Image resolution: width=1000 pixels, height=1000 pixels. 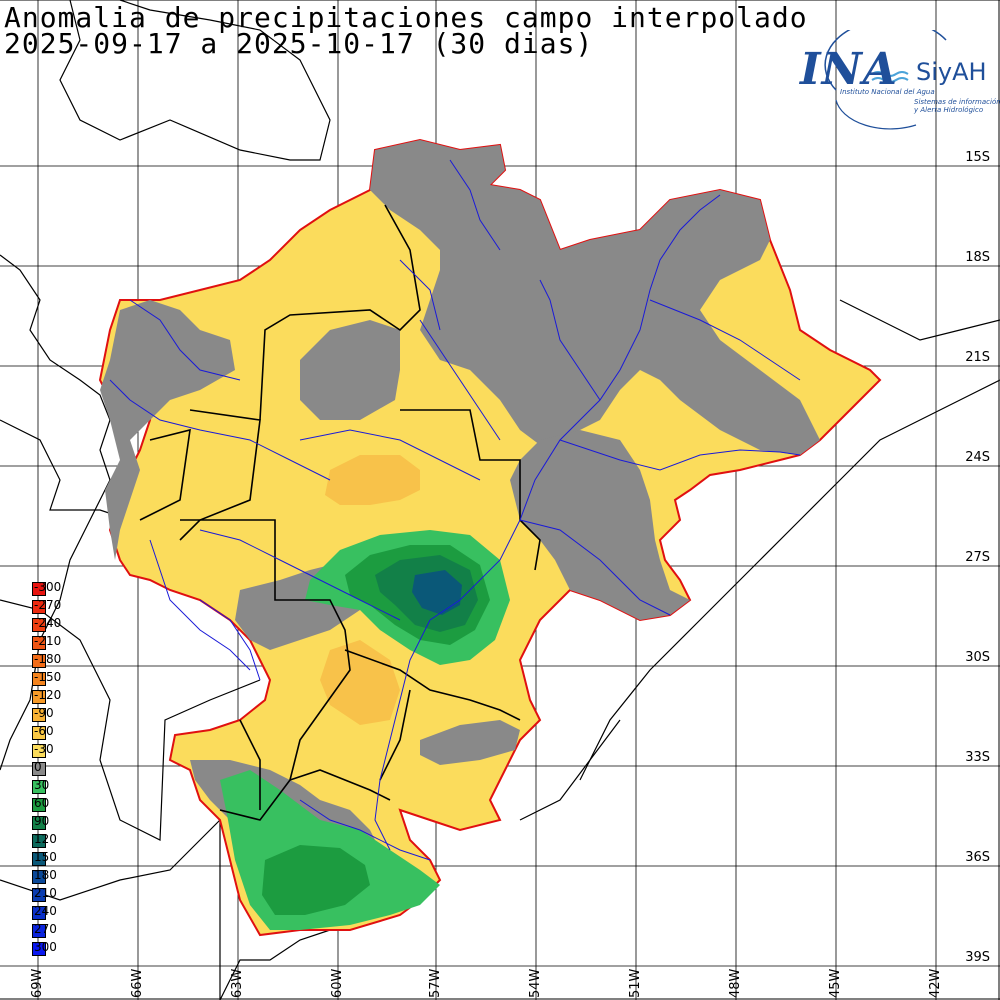 I want to click on gray-zone-east, so click(x=600, y=525).